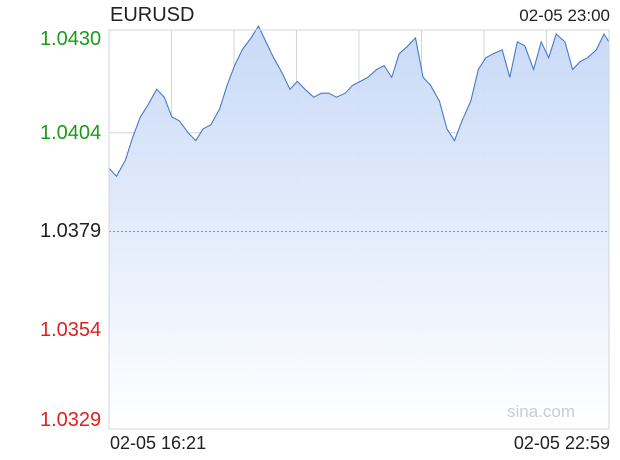  What do you see at coordinates (71, 330) in the screenshot?
I see `y-tick-label: 1.0354` at bounding box center [71, 330].